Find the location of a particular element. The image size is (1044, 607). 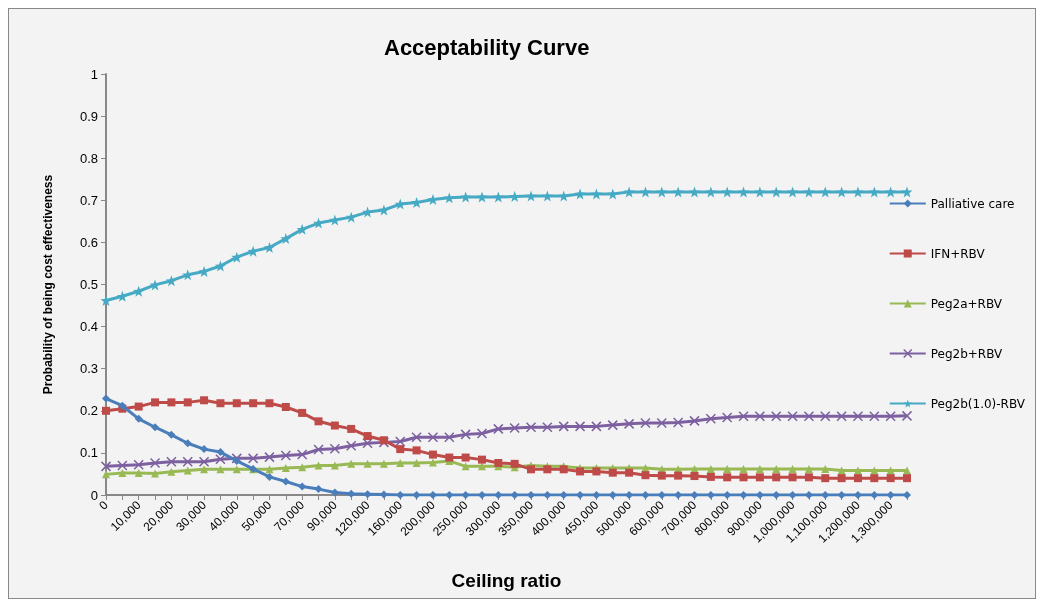

y-axis-title: Probability of being cost effectiveness is located at coordinates (48, 284).